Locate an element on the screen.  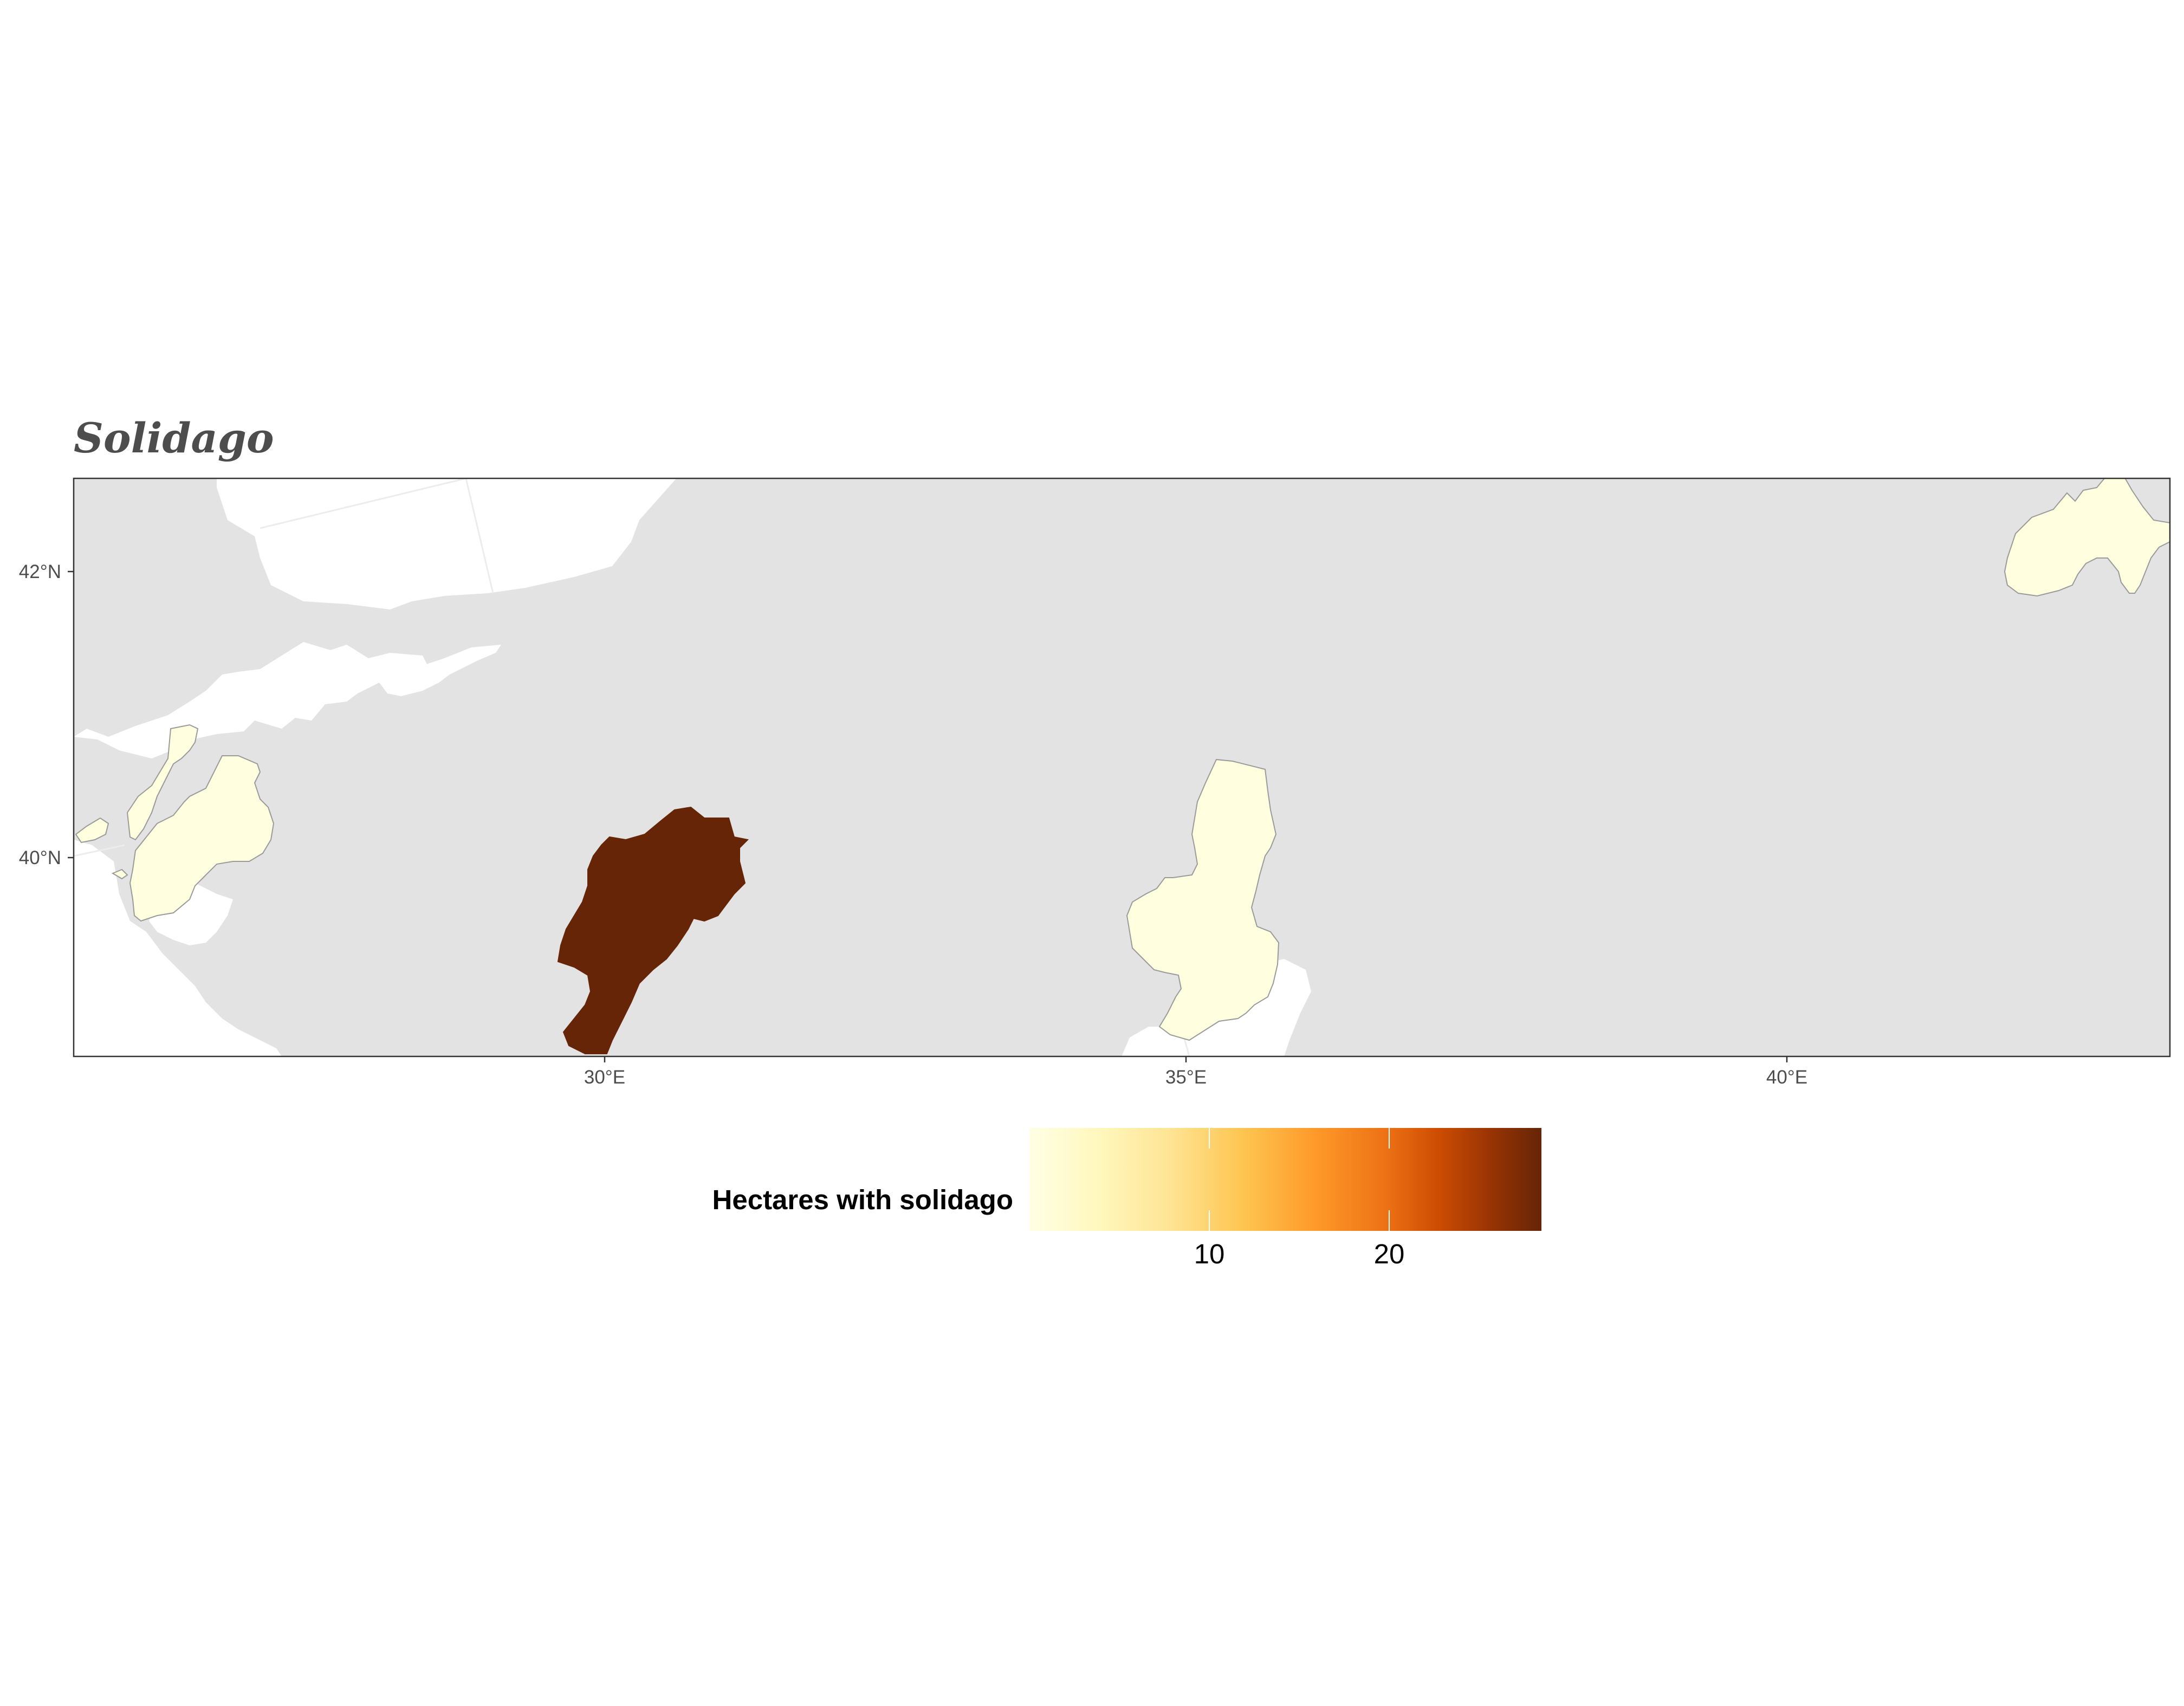
legend: Hectares with solidago 10 20 is located at coordinates (1126, 1198).